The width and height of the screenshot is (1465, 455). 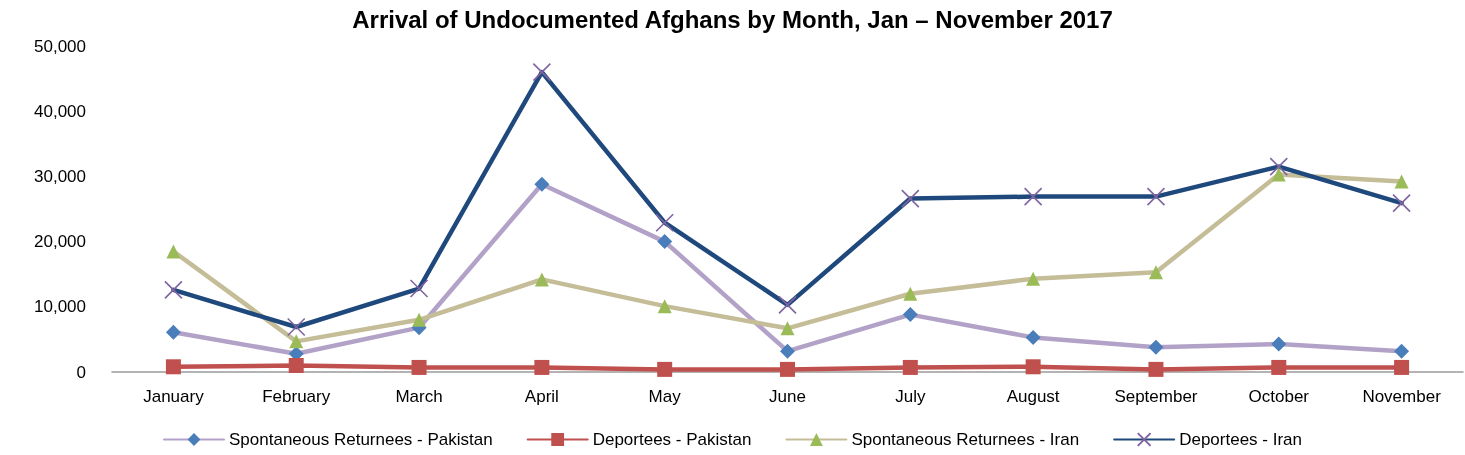 I want to click on x-tick-label: September, so click(x=1156, y=396).